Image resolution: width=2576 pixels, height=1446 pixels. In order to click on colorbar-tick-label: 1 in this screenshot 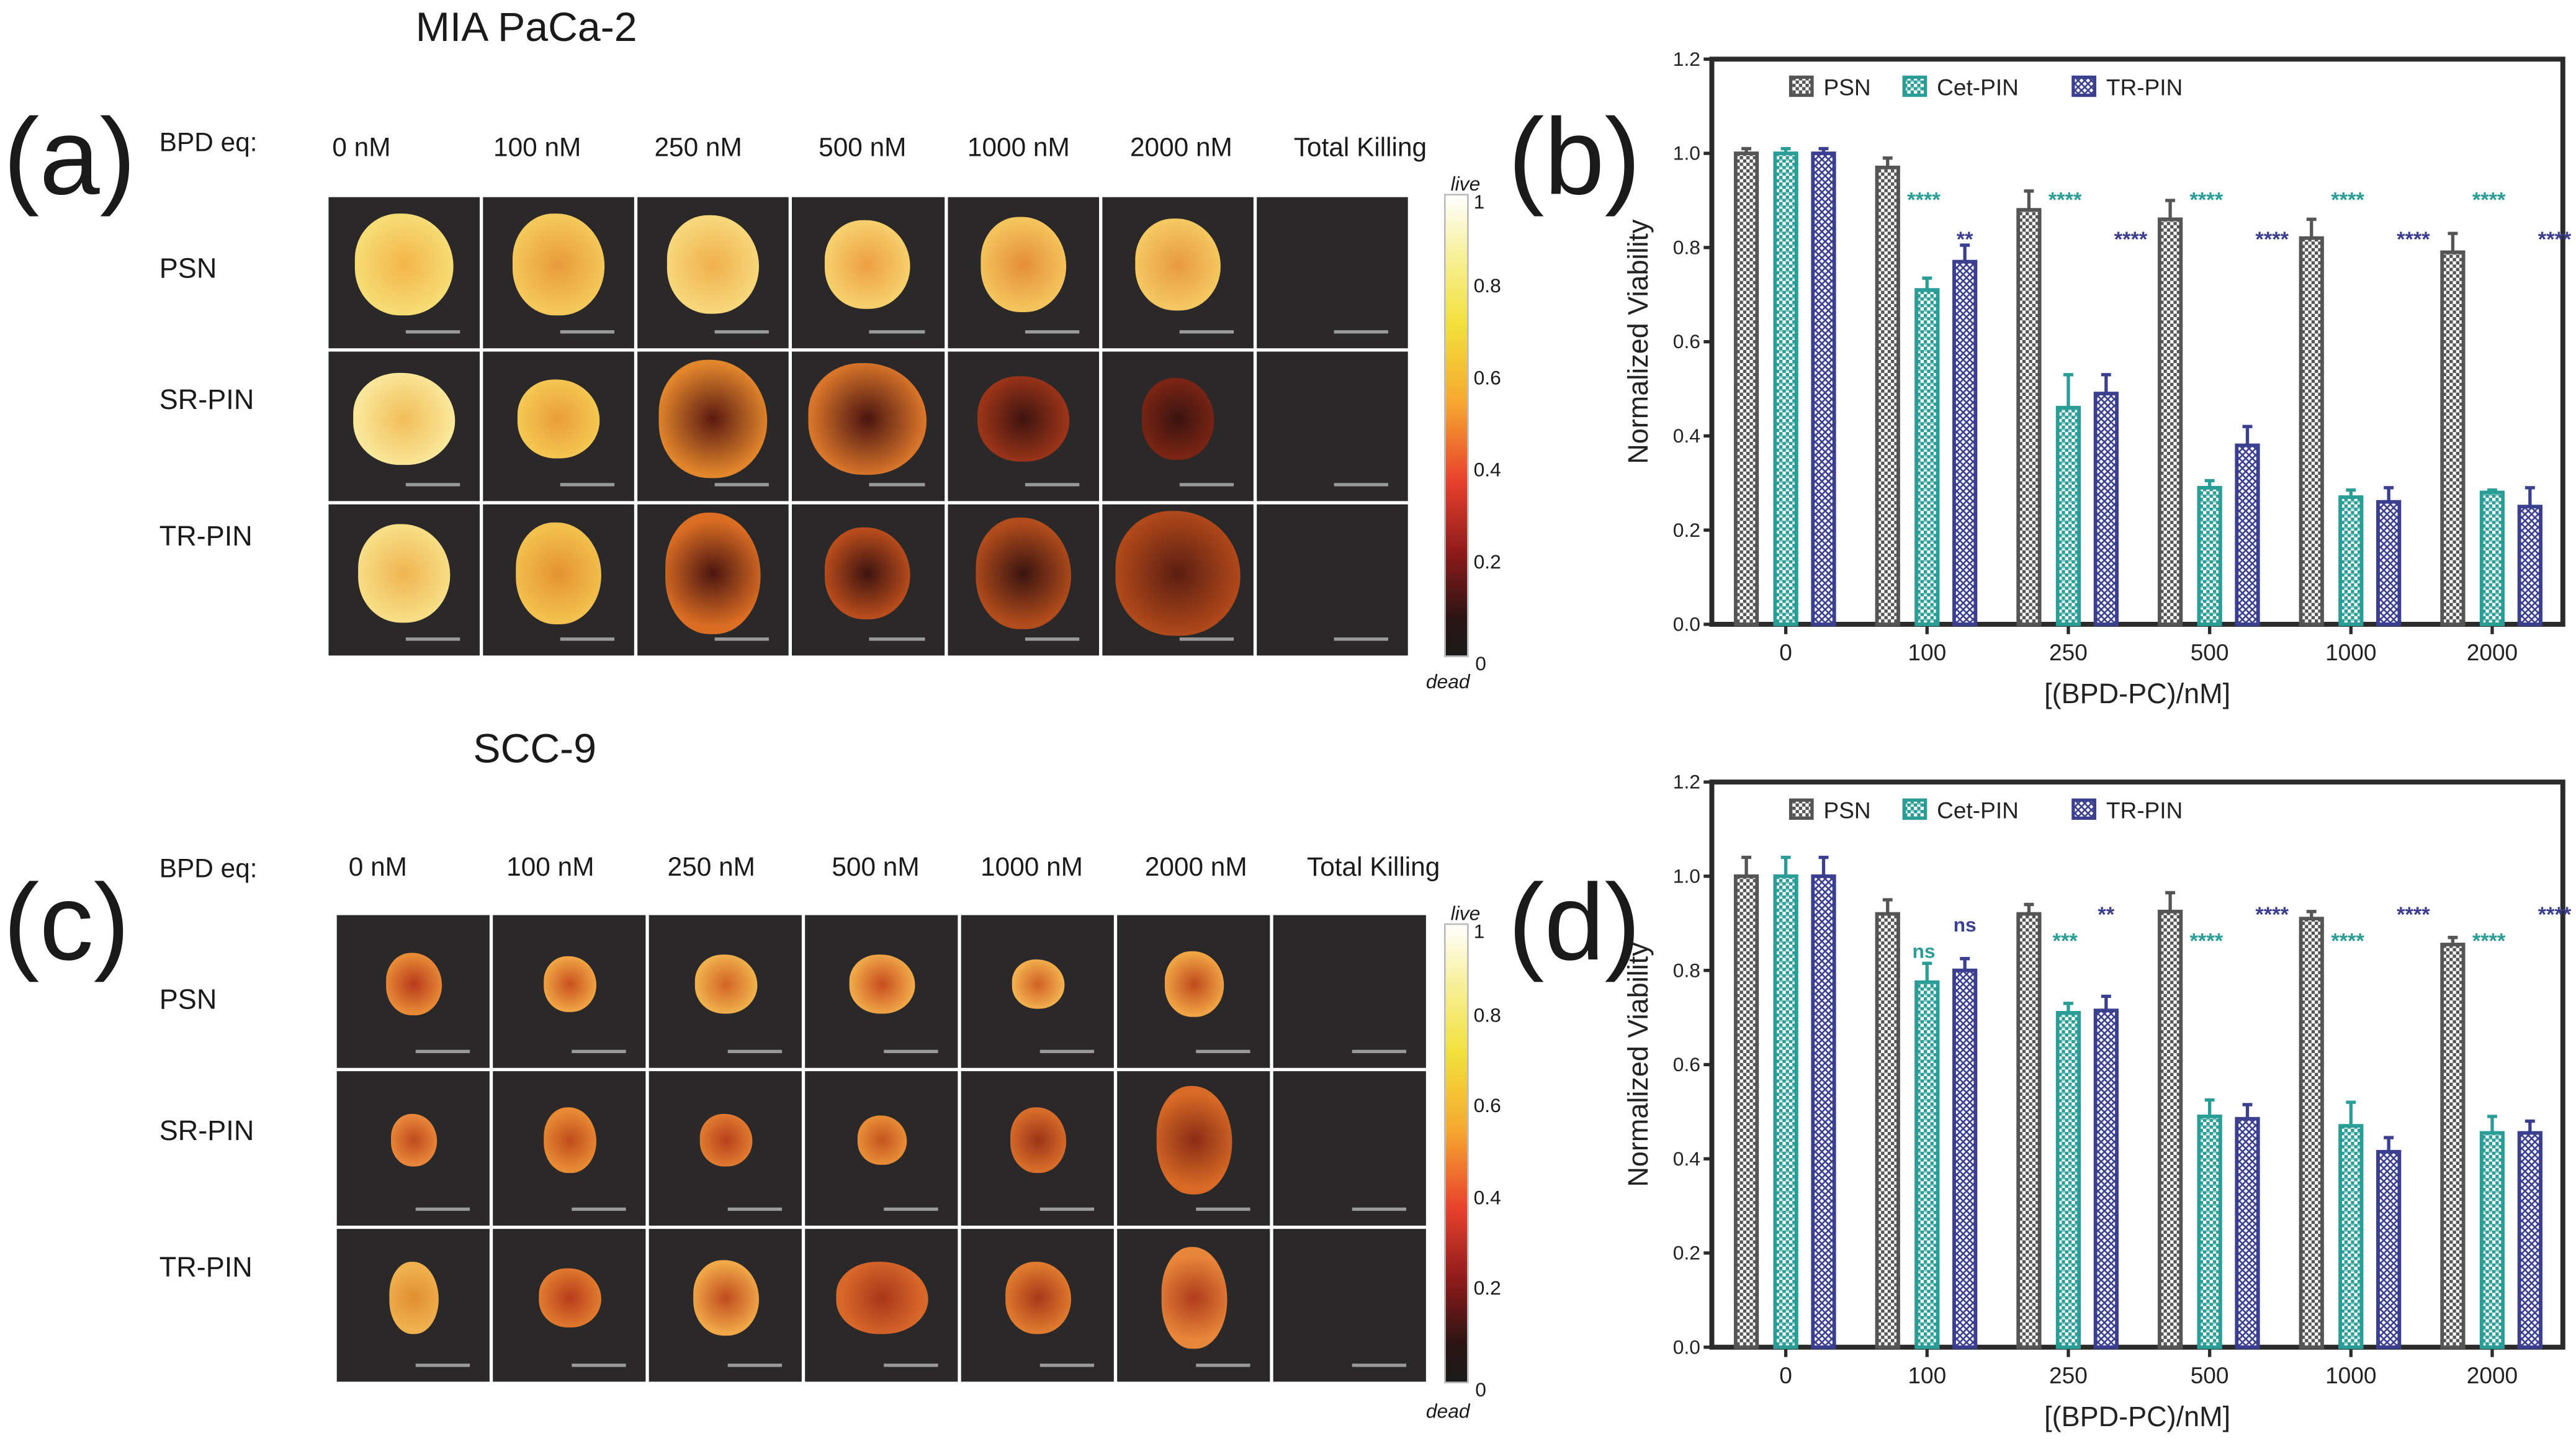, I will do `click(1479, 202)`.